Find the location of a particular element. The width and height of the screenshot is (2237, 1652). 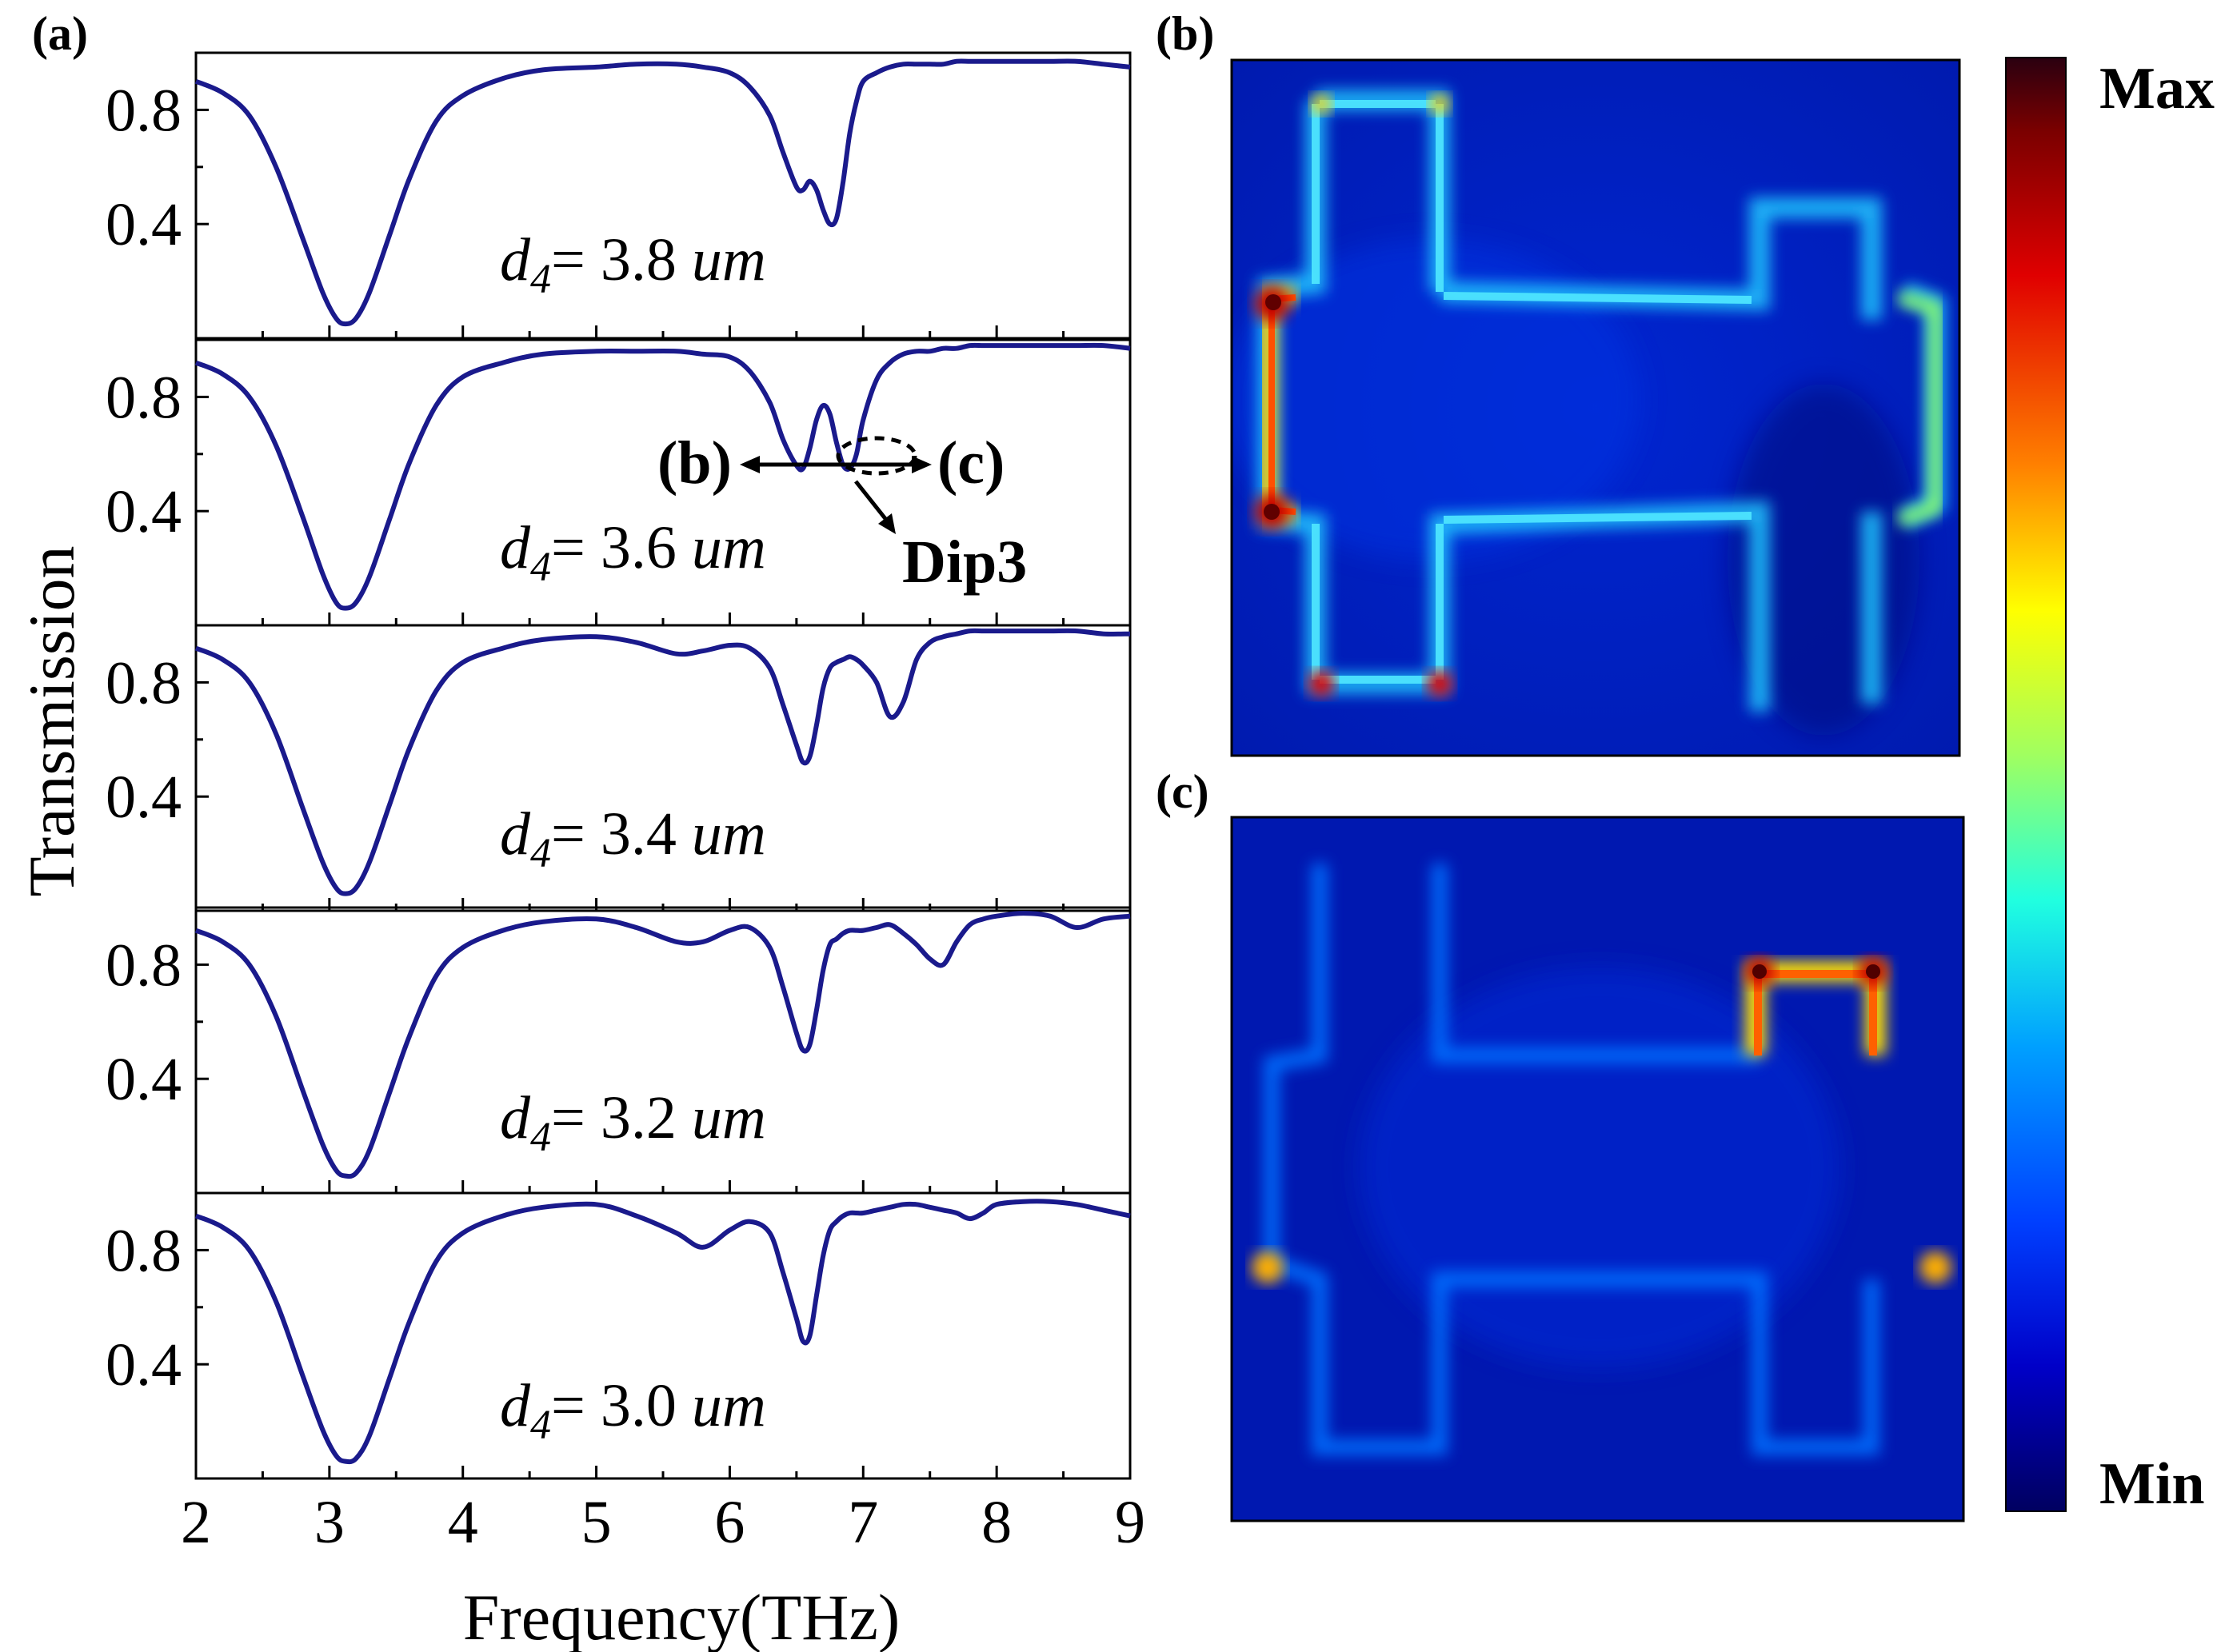

colorbar-min-label: Min is located at coordinates (2152, 1484).